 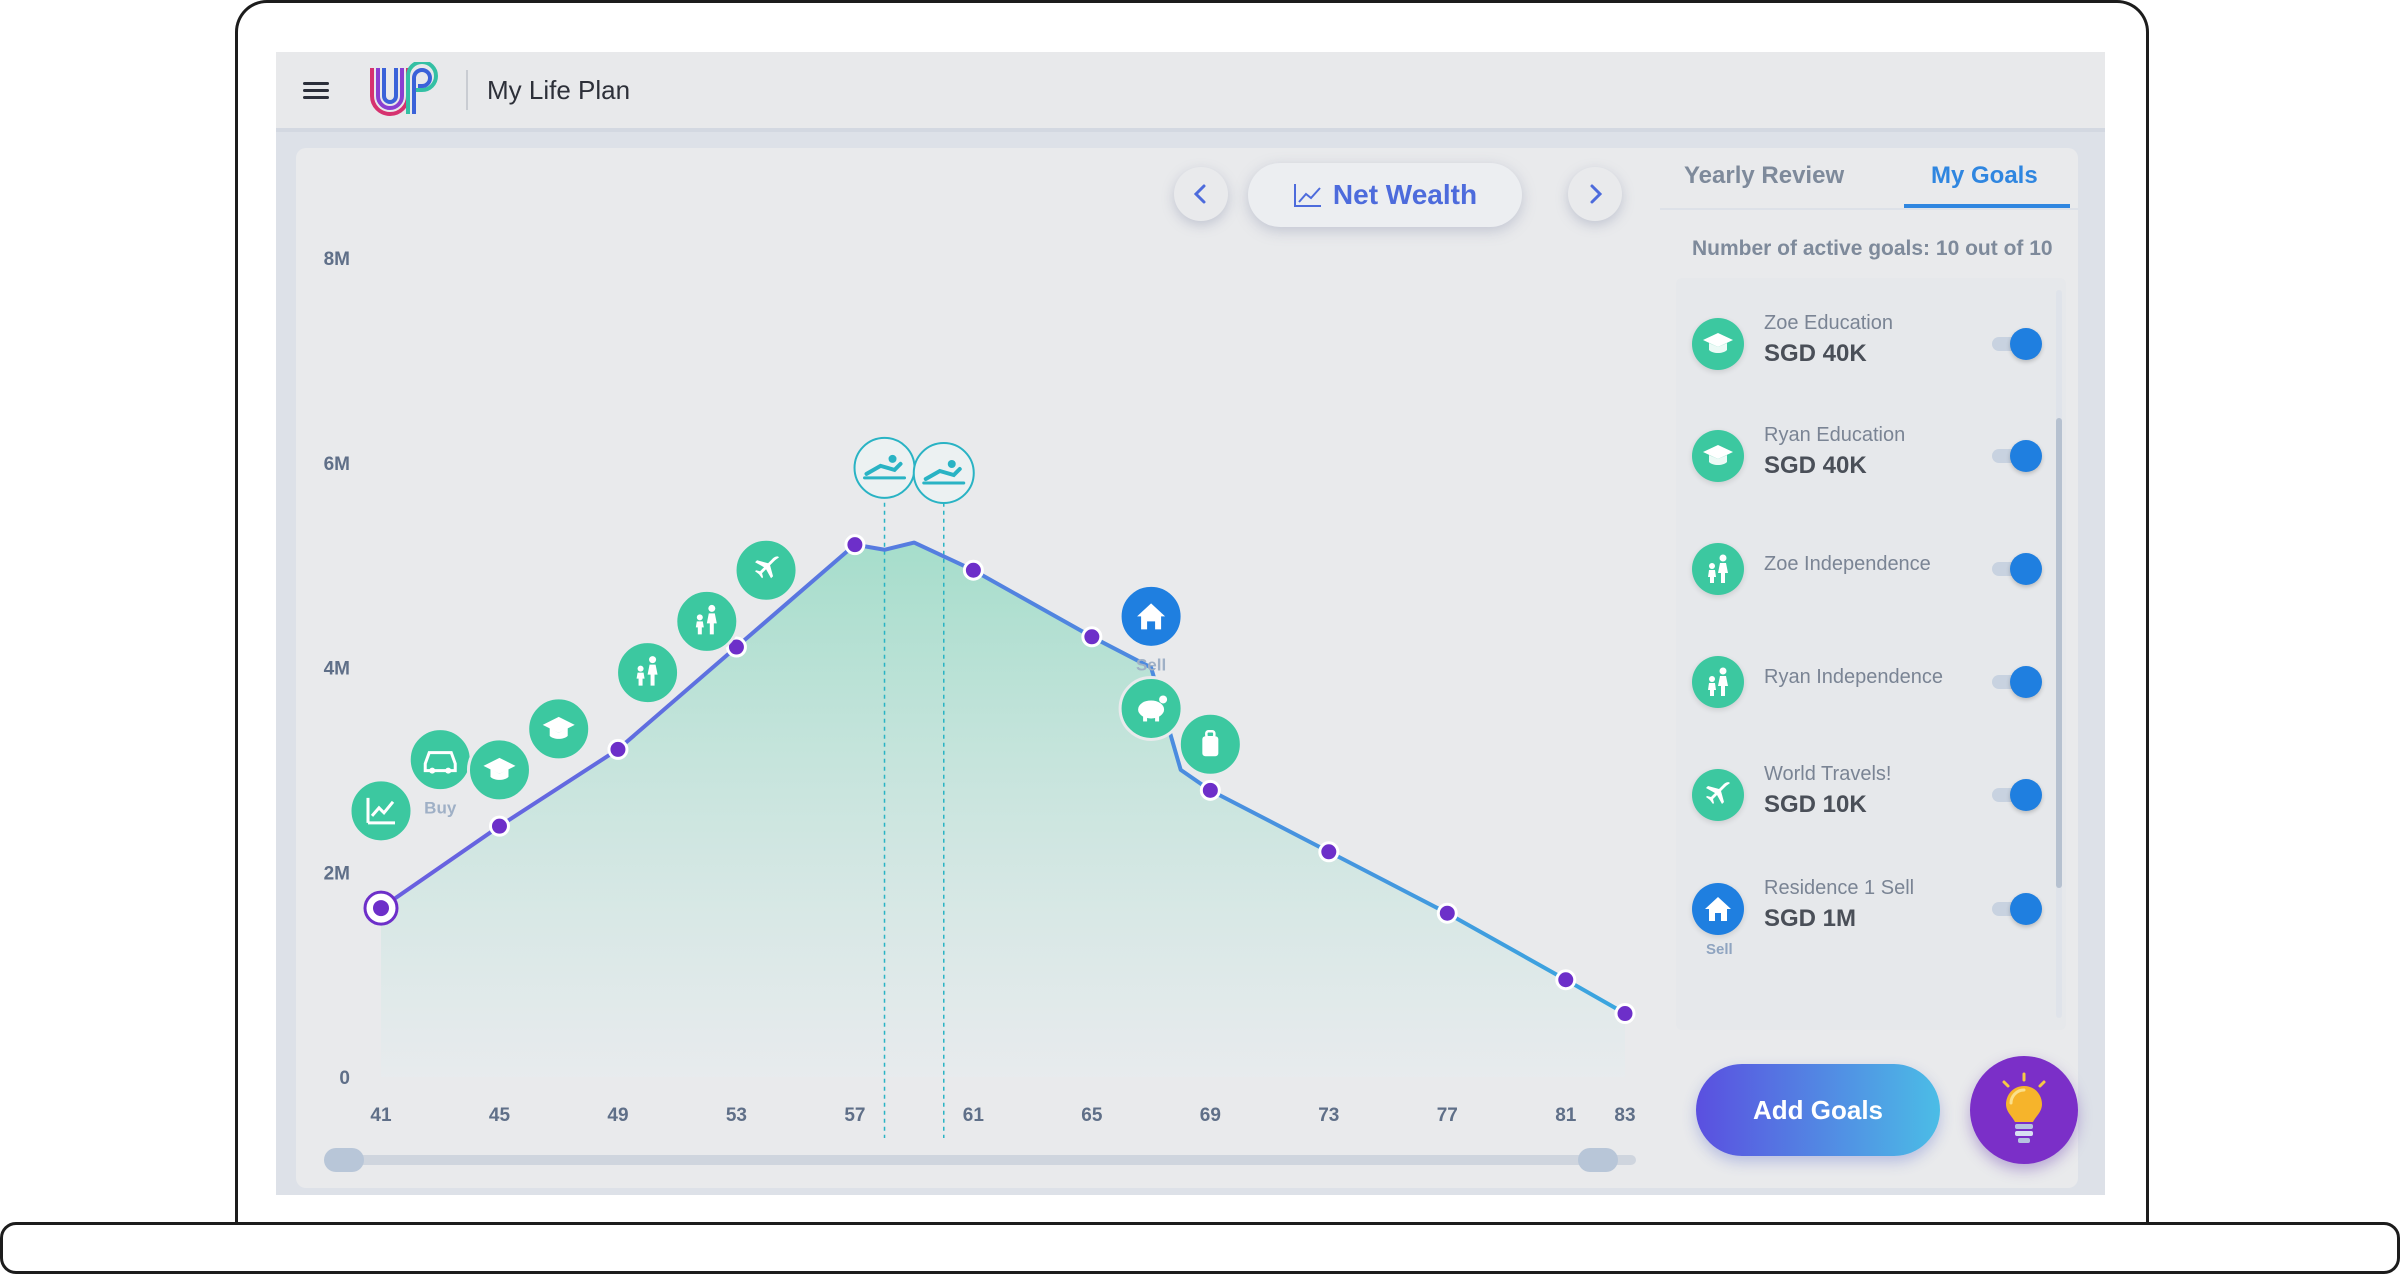 What do you see at coordinates (337, 669) in the screenshot?
I see `y-tick-label: 4M` at bounding box center [337, 669].